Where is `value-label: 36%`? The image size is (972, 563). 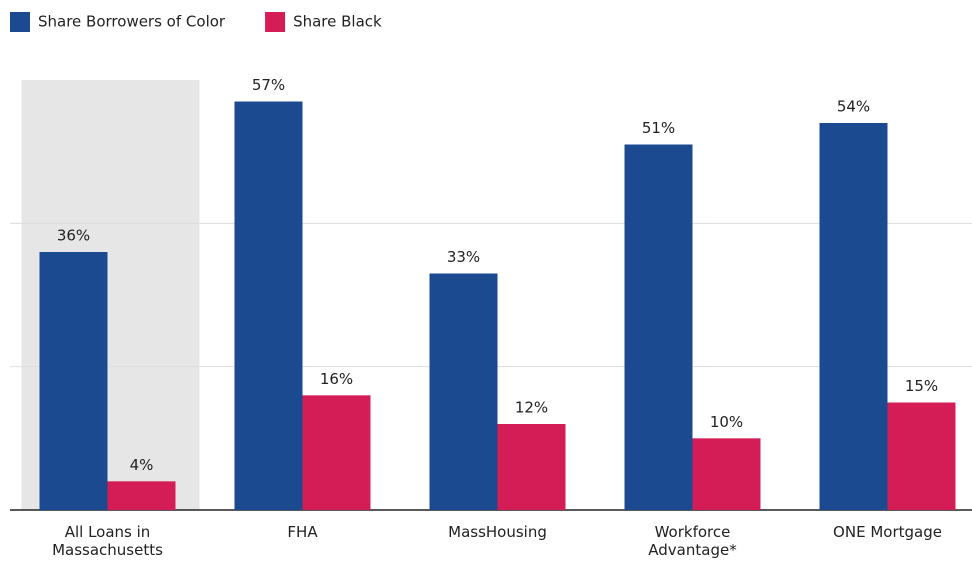
value-label: 36% is located at coordinates (73, 236).